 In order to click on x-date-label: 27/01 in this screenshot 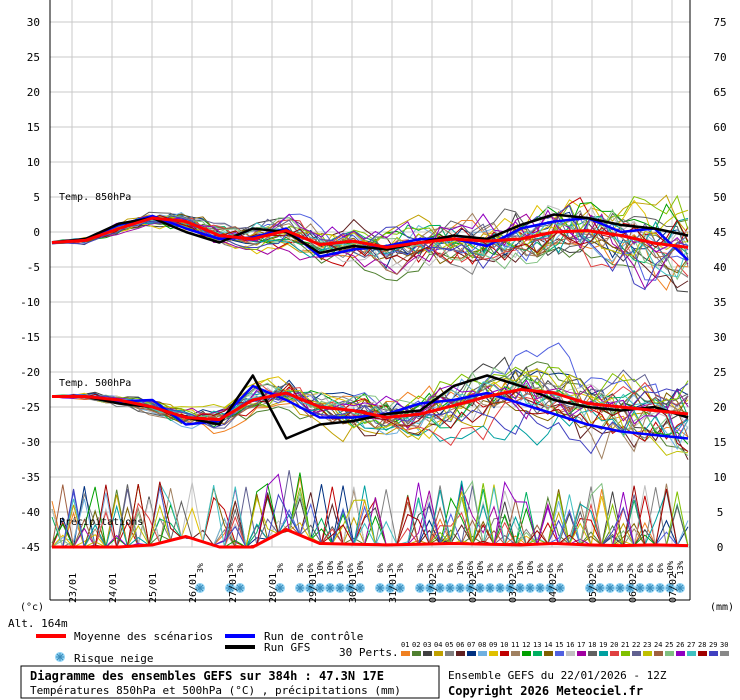, I will do `click(233, 588)`.